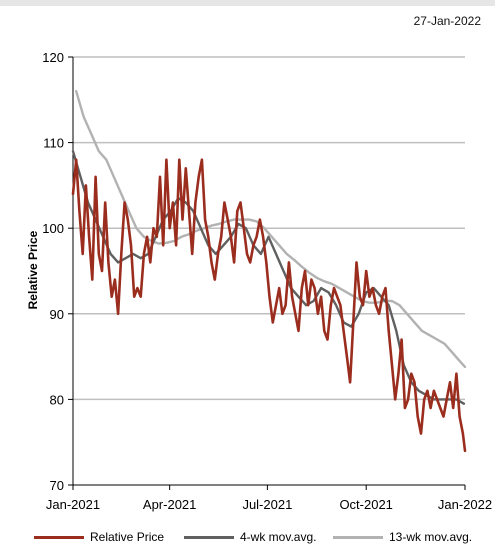  I want to click on legend-swatch-4wk, so click(209, 537).